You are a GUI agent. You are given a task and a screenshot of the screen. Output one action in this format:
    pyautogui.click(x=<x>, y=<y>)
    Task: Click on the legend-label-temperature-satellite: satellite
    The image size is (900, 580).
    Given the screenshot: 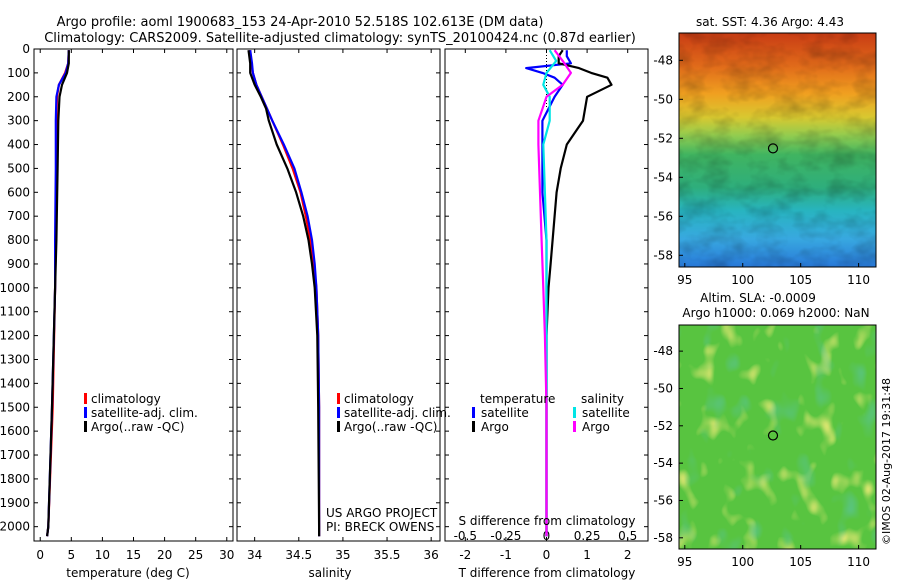 What is the action you would take?
    pyautogui.click(x=505, y=413)
    